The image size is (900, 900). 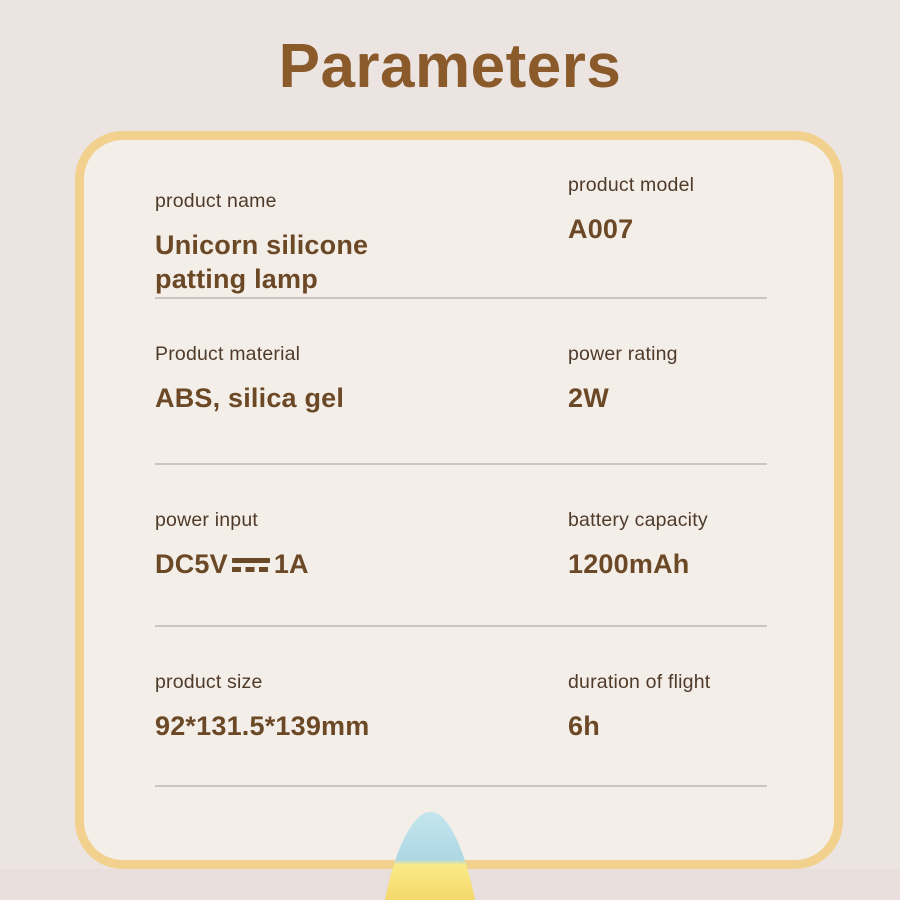 What do you see at coordinates (228, 354) in the screenshot?
I see `product-material-label: Product material` at bounding box center [228, 354].